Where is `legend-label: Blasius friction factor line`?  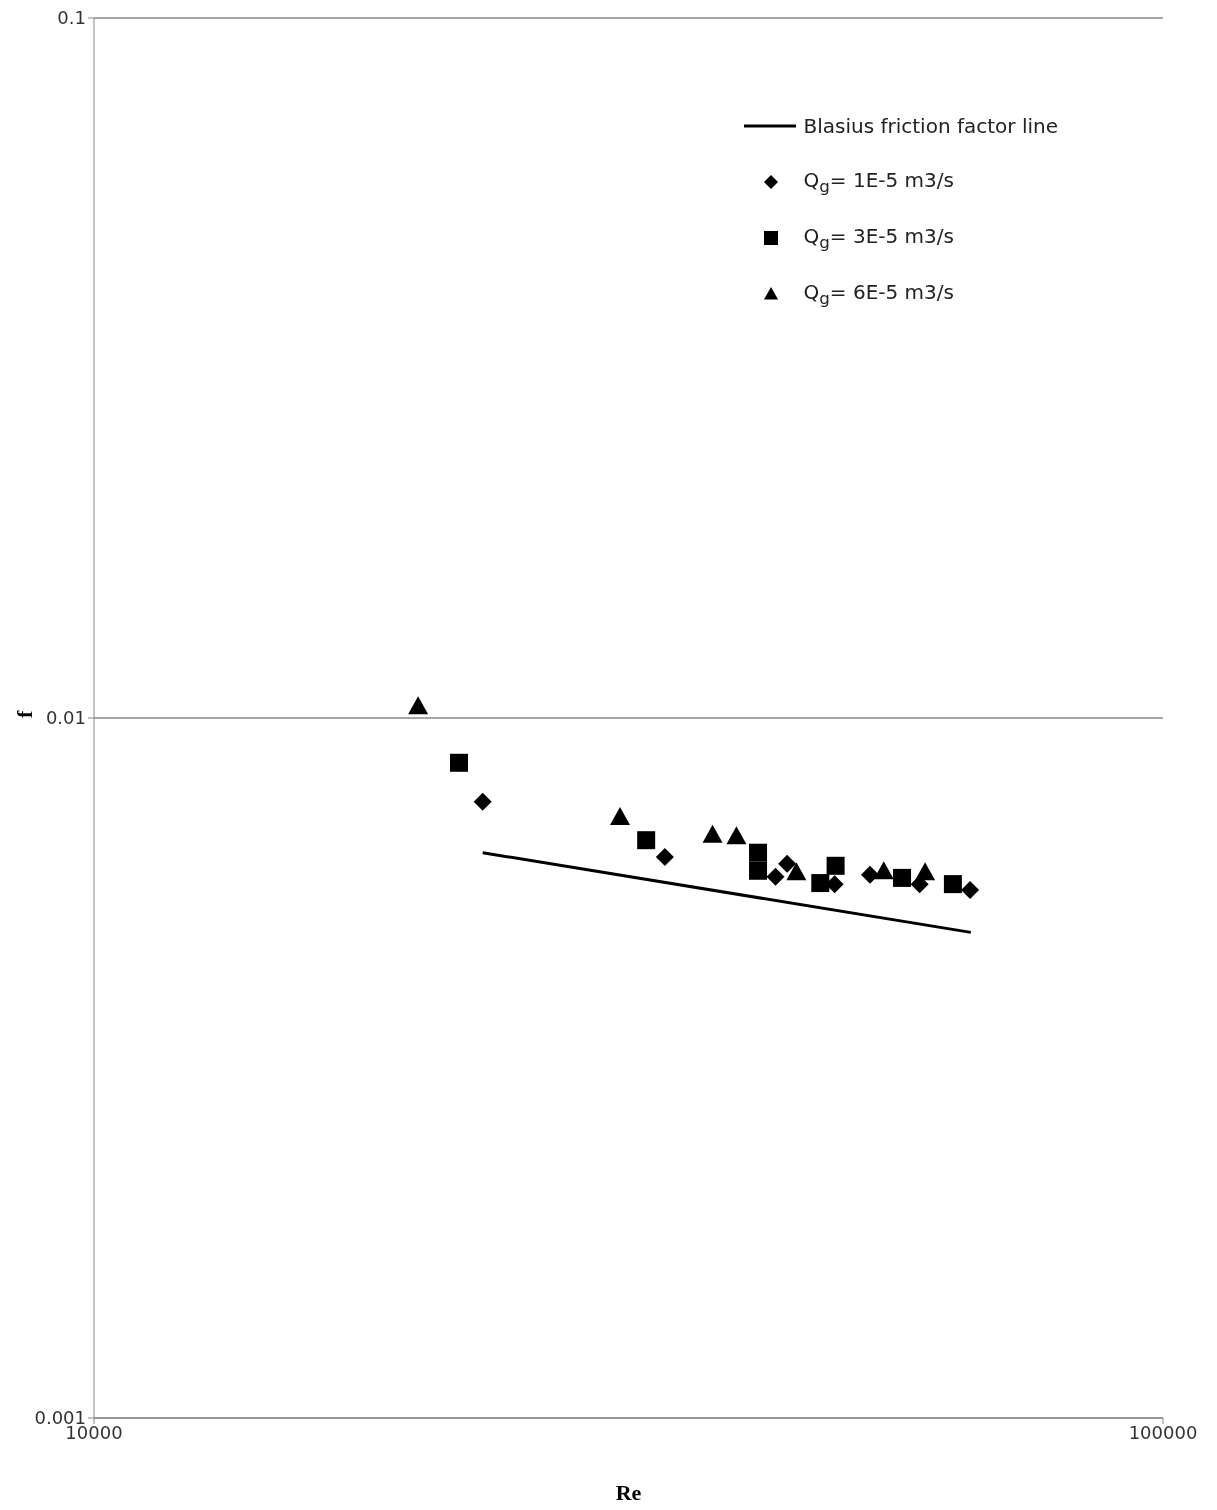 legend-label: Blasius friction factor line is located at coordinates (930, 126).